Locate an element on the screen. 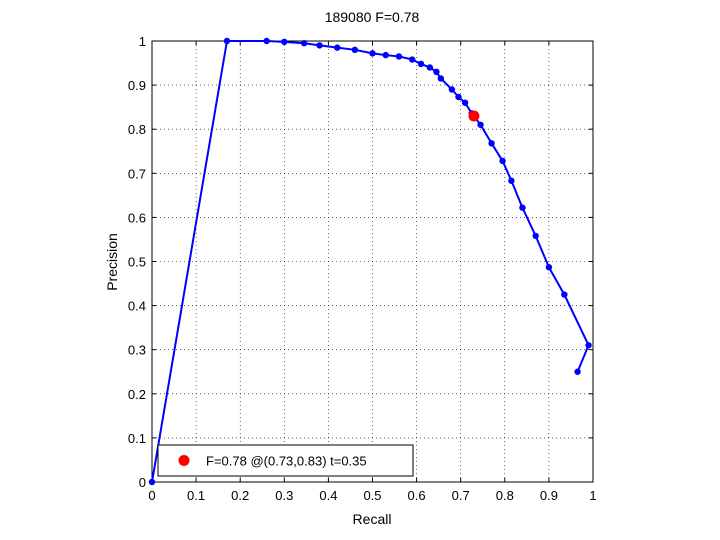 Image resolution: width=720 pixels, height=540 pixels. x-tick-label: 0.3 is located at coordinates (284, 495).